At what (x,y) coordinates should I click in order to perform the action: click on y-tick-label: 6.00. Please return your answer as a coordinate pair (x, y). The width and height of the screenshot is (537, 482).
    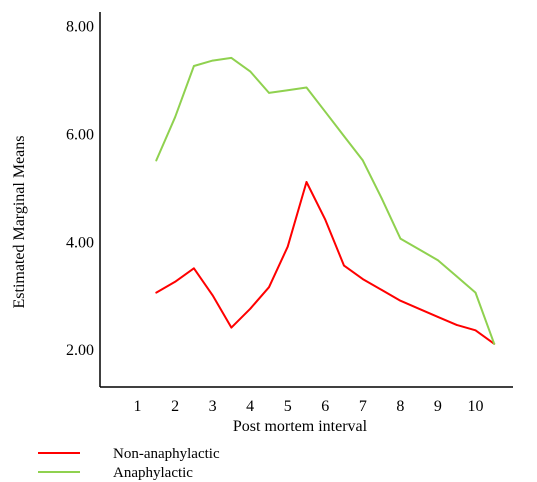
    Looking at the image, I should click on (80, 134).